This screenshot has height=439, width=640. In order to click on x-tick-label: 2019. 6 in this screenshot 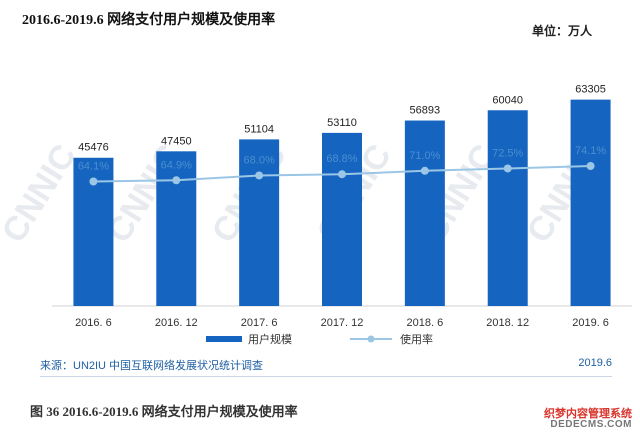, I will do `click(590, 323)`.